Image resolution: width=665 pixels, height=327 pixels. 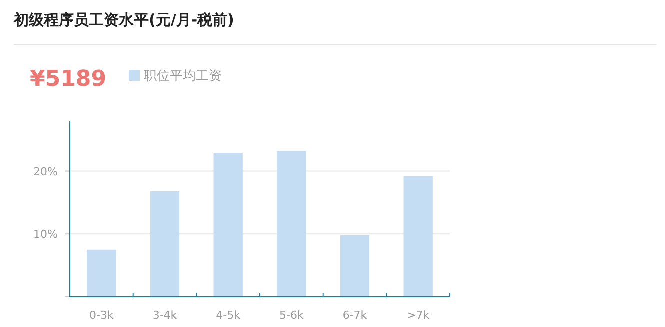 I want to click on x-tick-label: 5-6k, so click(x=291, y=315).